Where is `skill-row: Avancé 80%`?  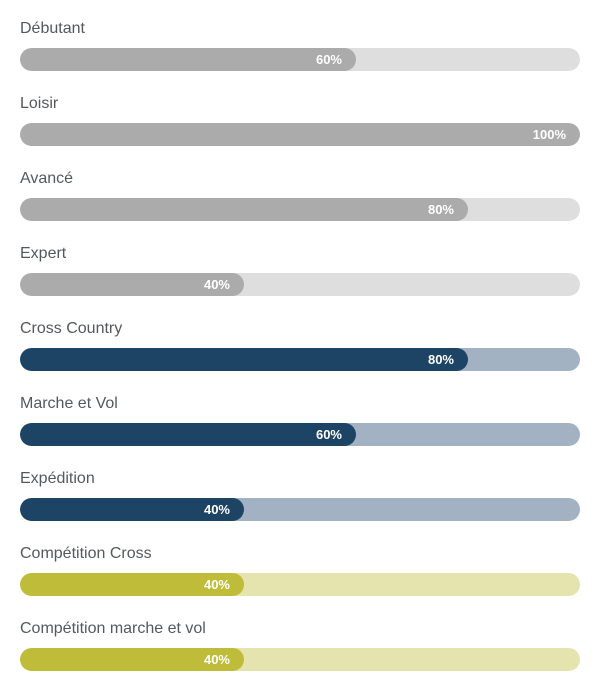
skill-row: Avancé 80% is located at coordinates (300, 195).